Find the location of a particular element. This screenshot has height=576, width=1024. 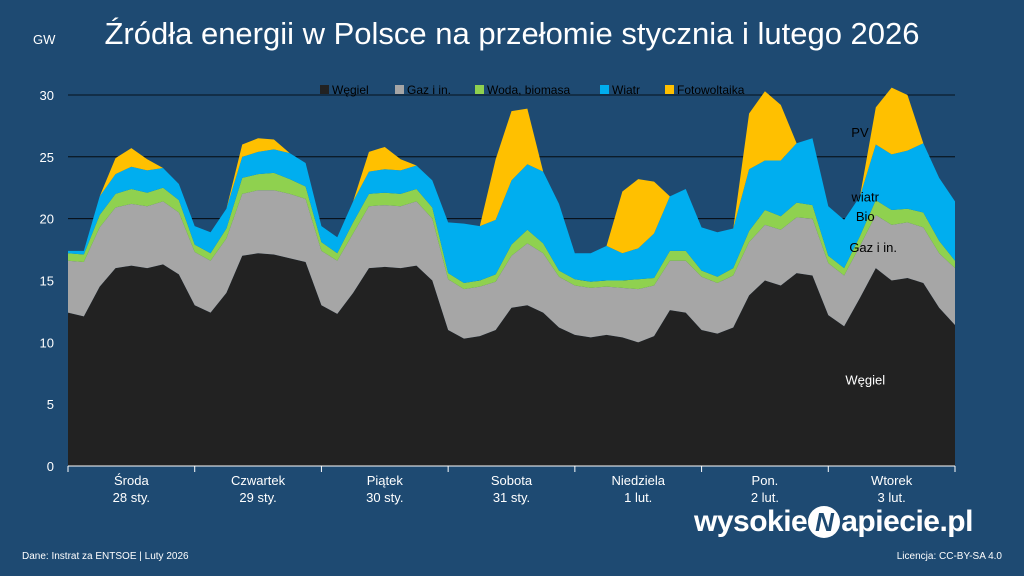

annotation-label: Węgiel is located at coordinates (865, 379).